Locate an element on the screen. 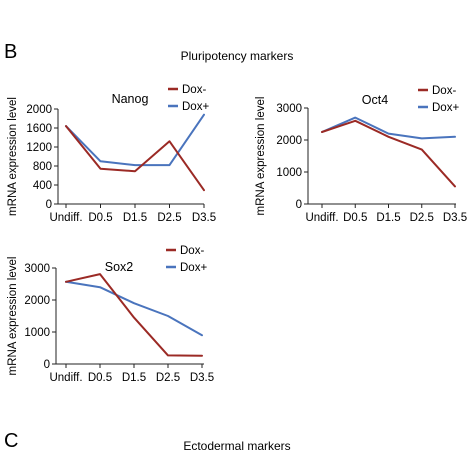  chart-title: Oct4 is located at coordinates (375, 100).